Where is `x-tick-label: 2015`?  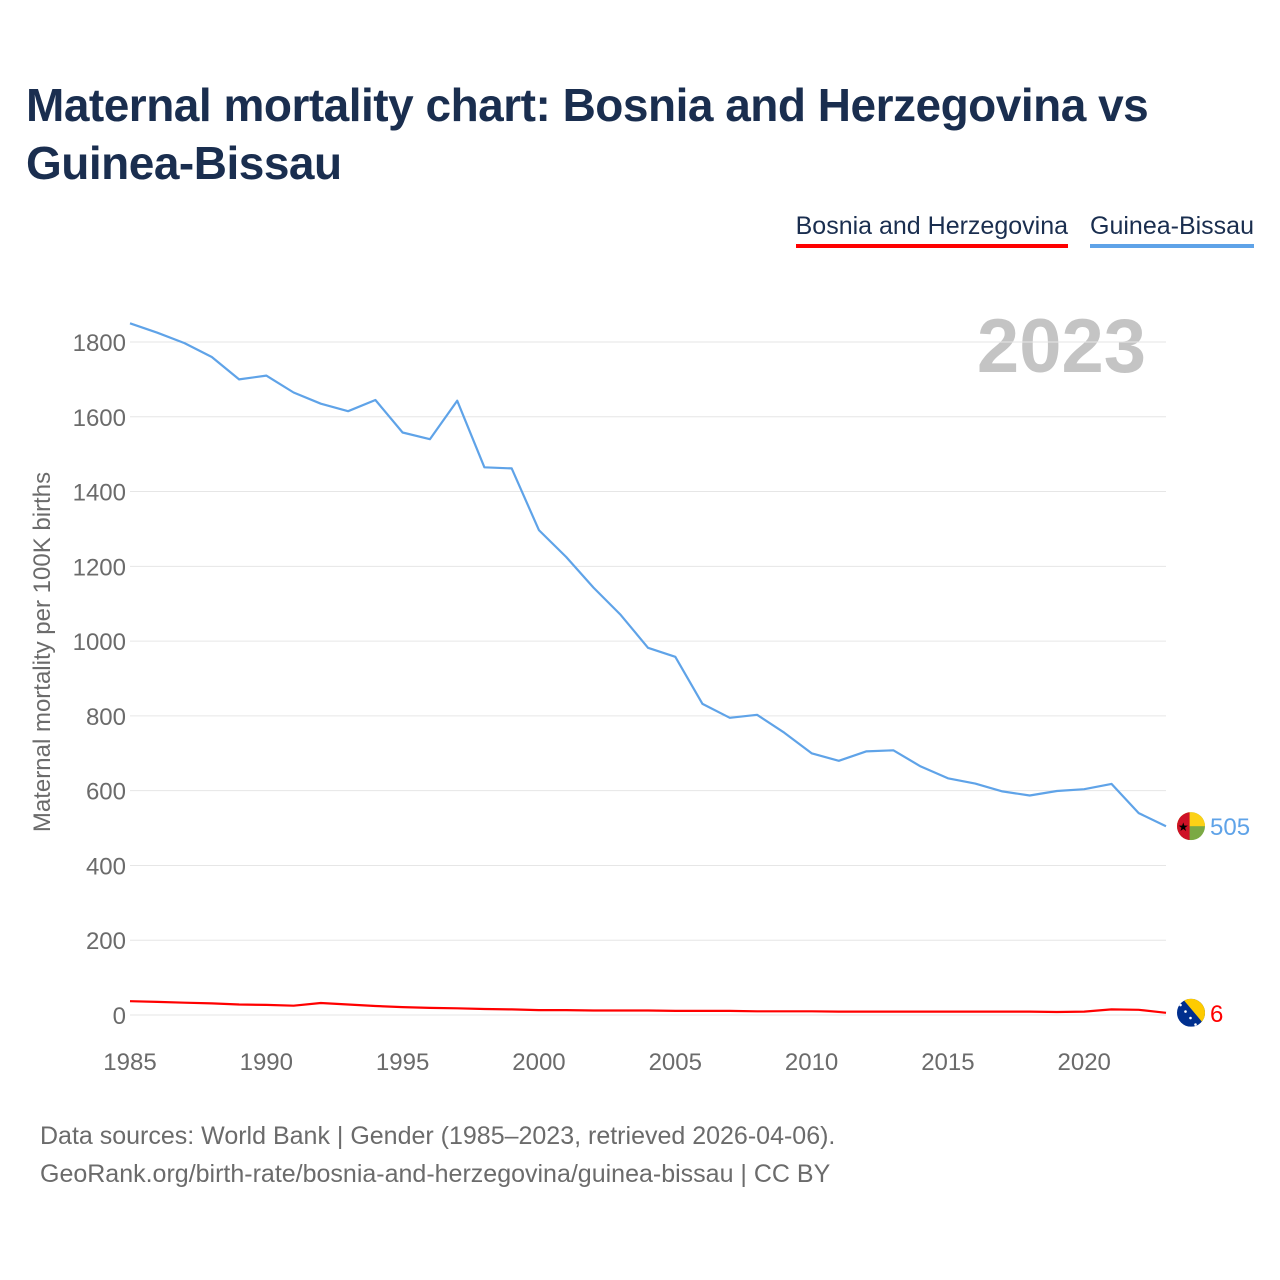
x-tick-label: 2015 is located at coordinates (947, 1062).